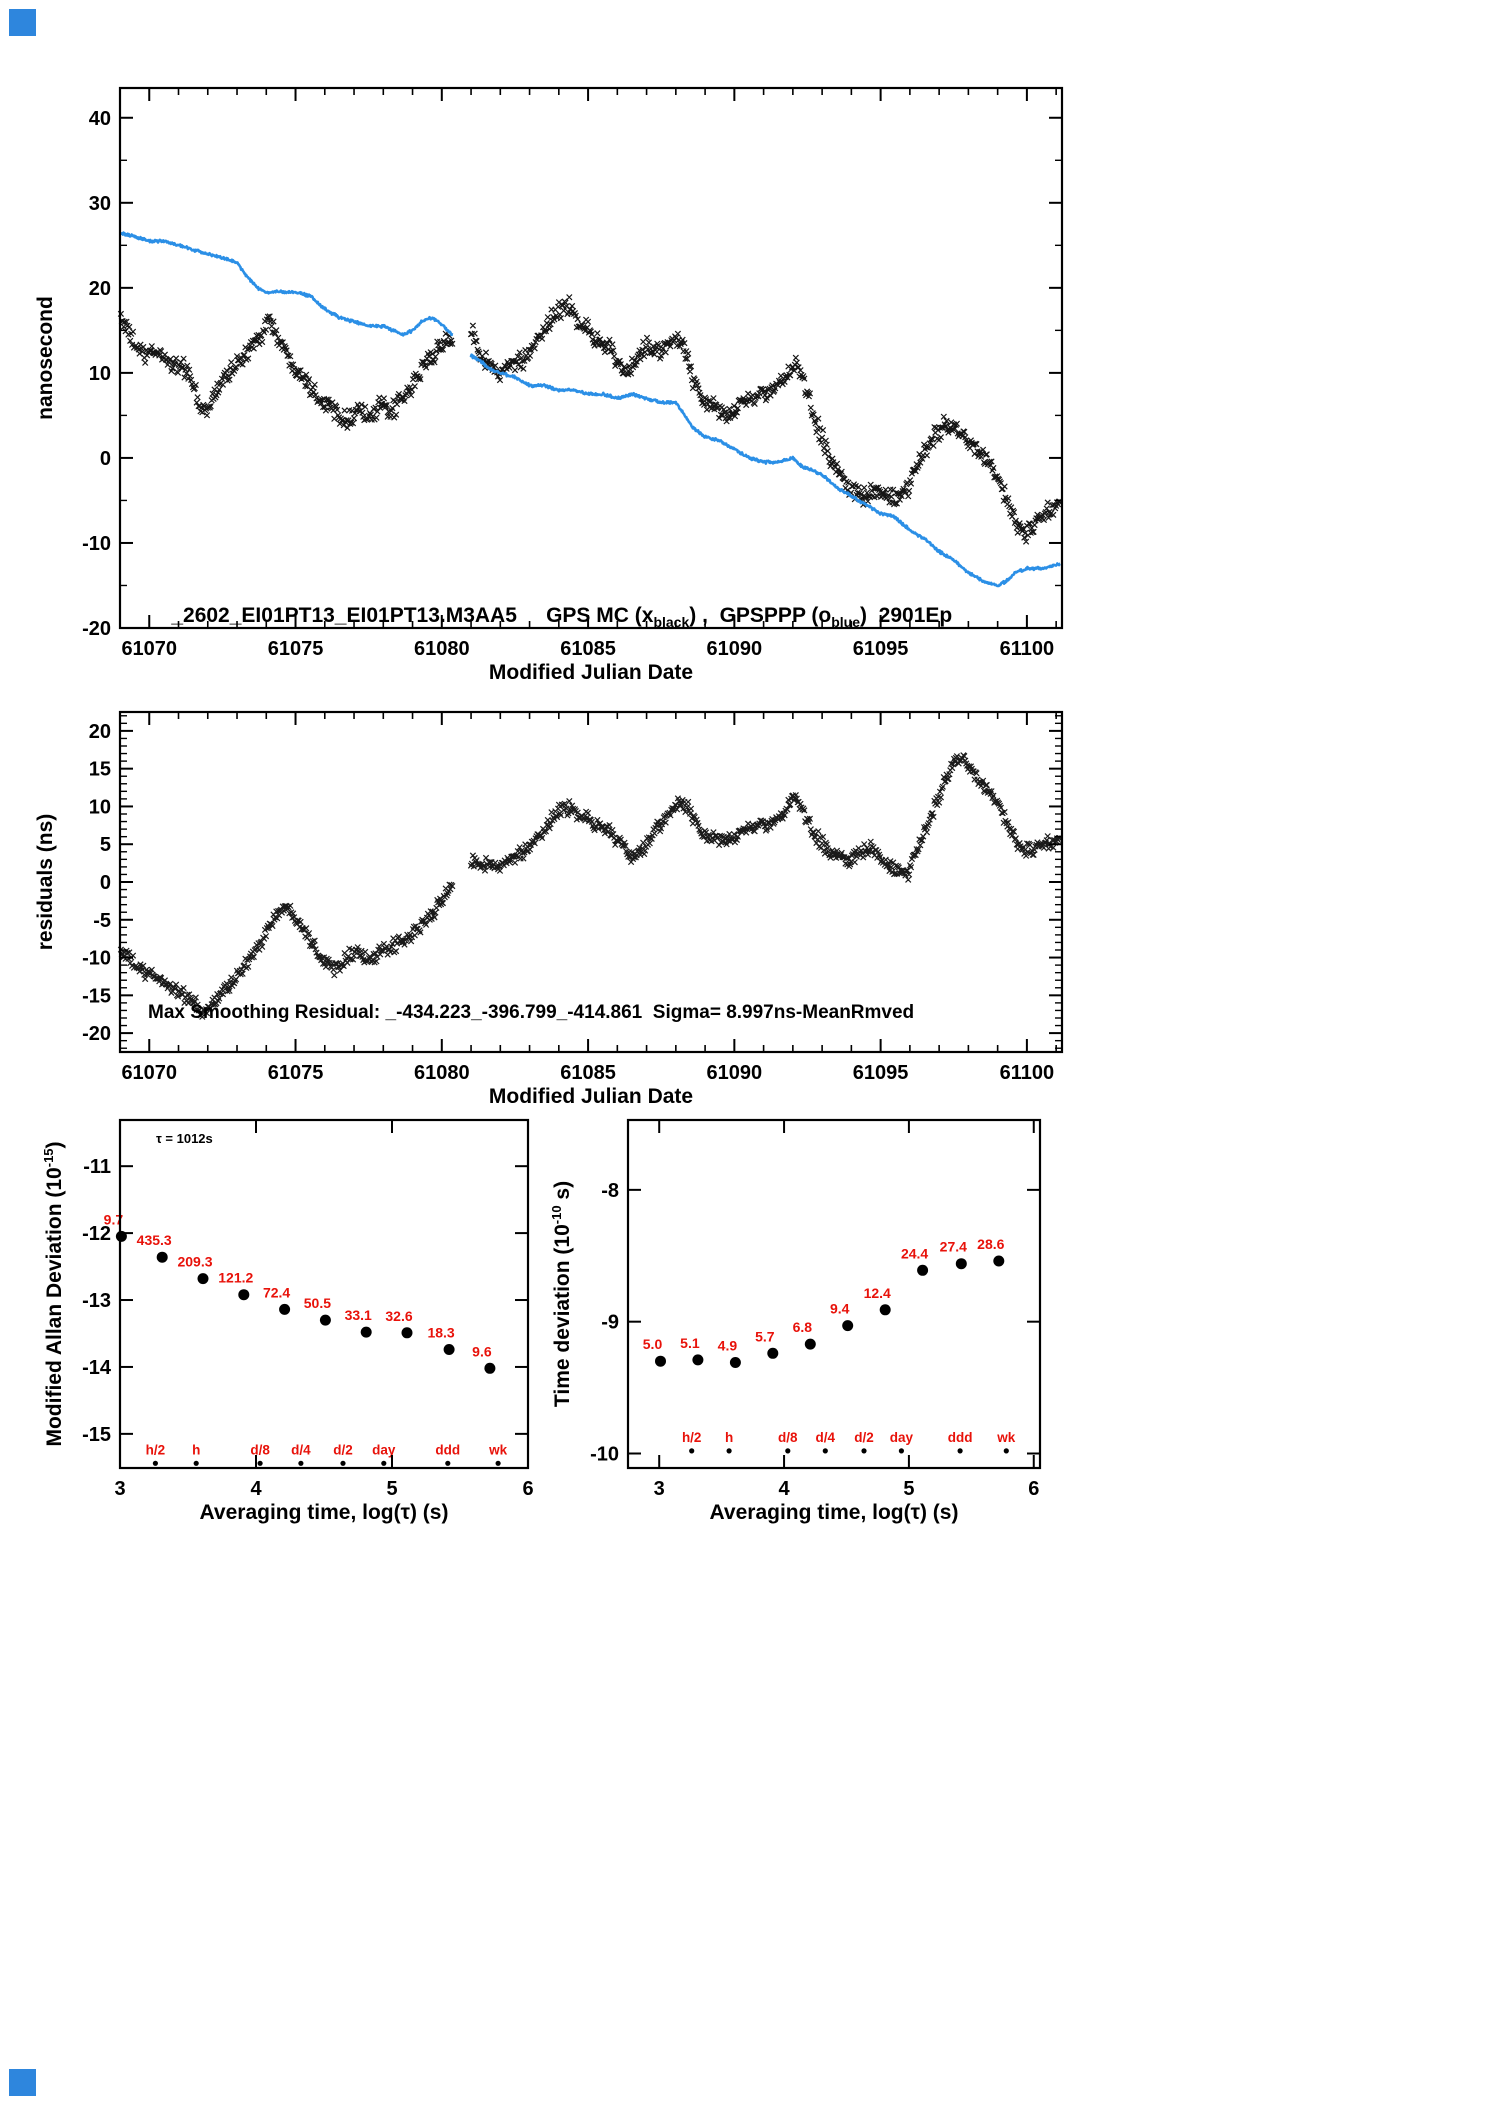  I want to click on y-axis-label-nanosecond: nanosecond, so click(45, 358).